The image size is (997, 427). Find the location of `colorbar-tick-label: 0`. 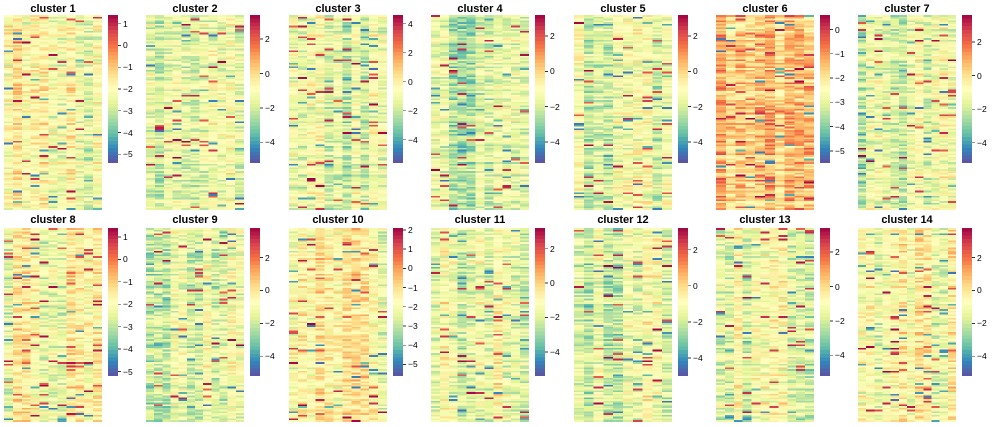

colorbar-tick-label: 0 is located at coordinates (125, 45).